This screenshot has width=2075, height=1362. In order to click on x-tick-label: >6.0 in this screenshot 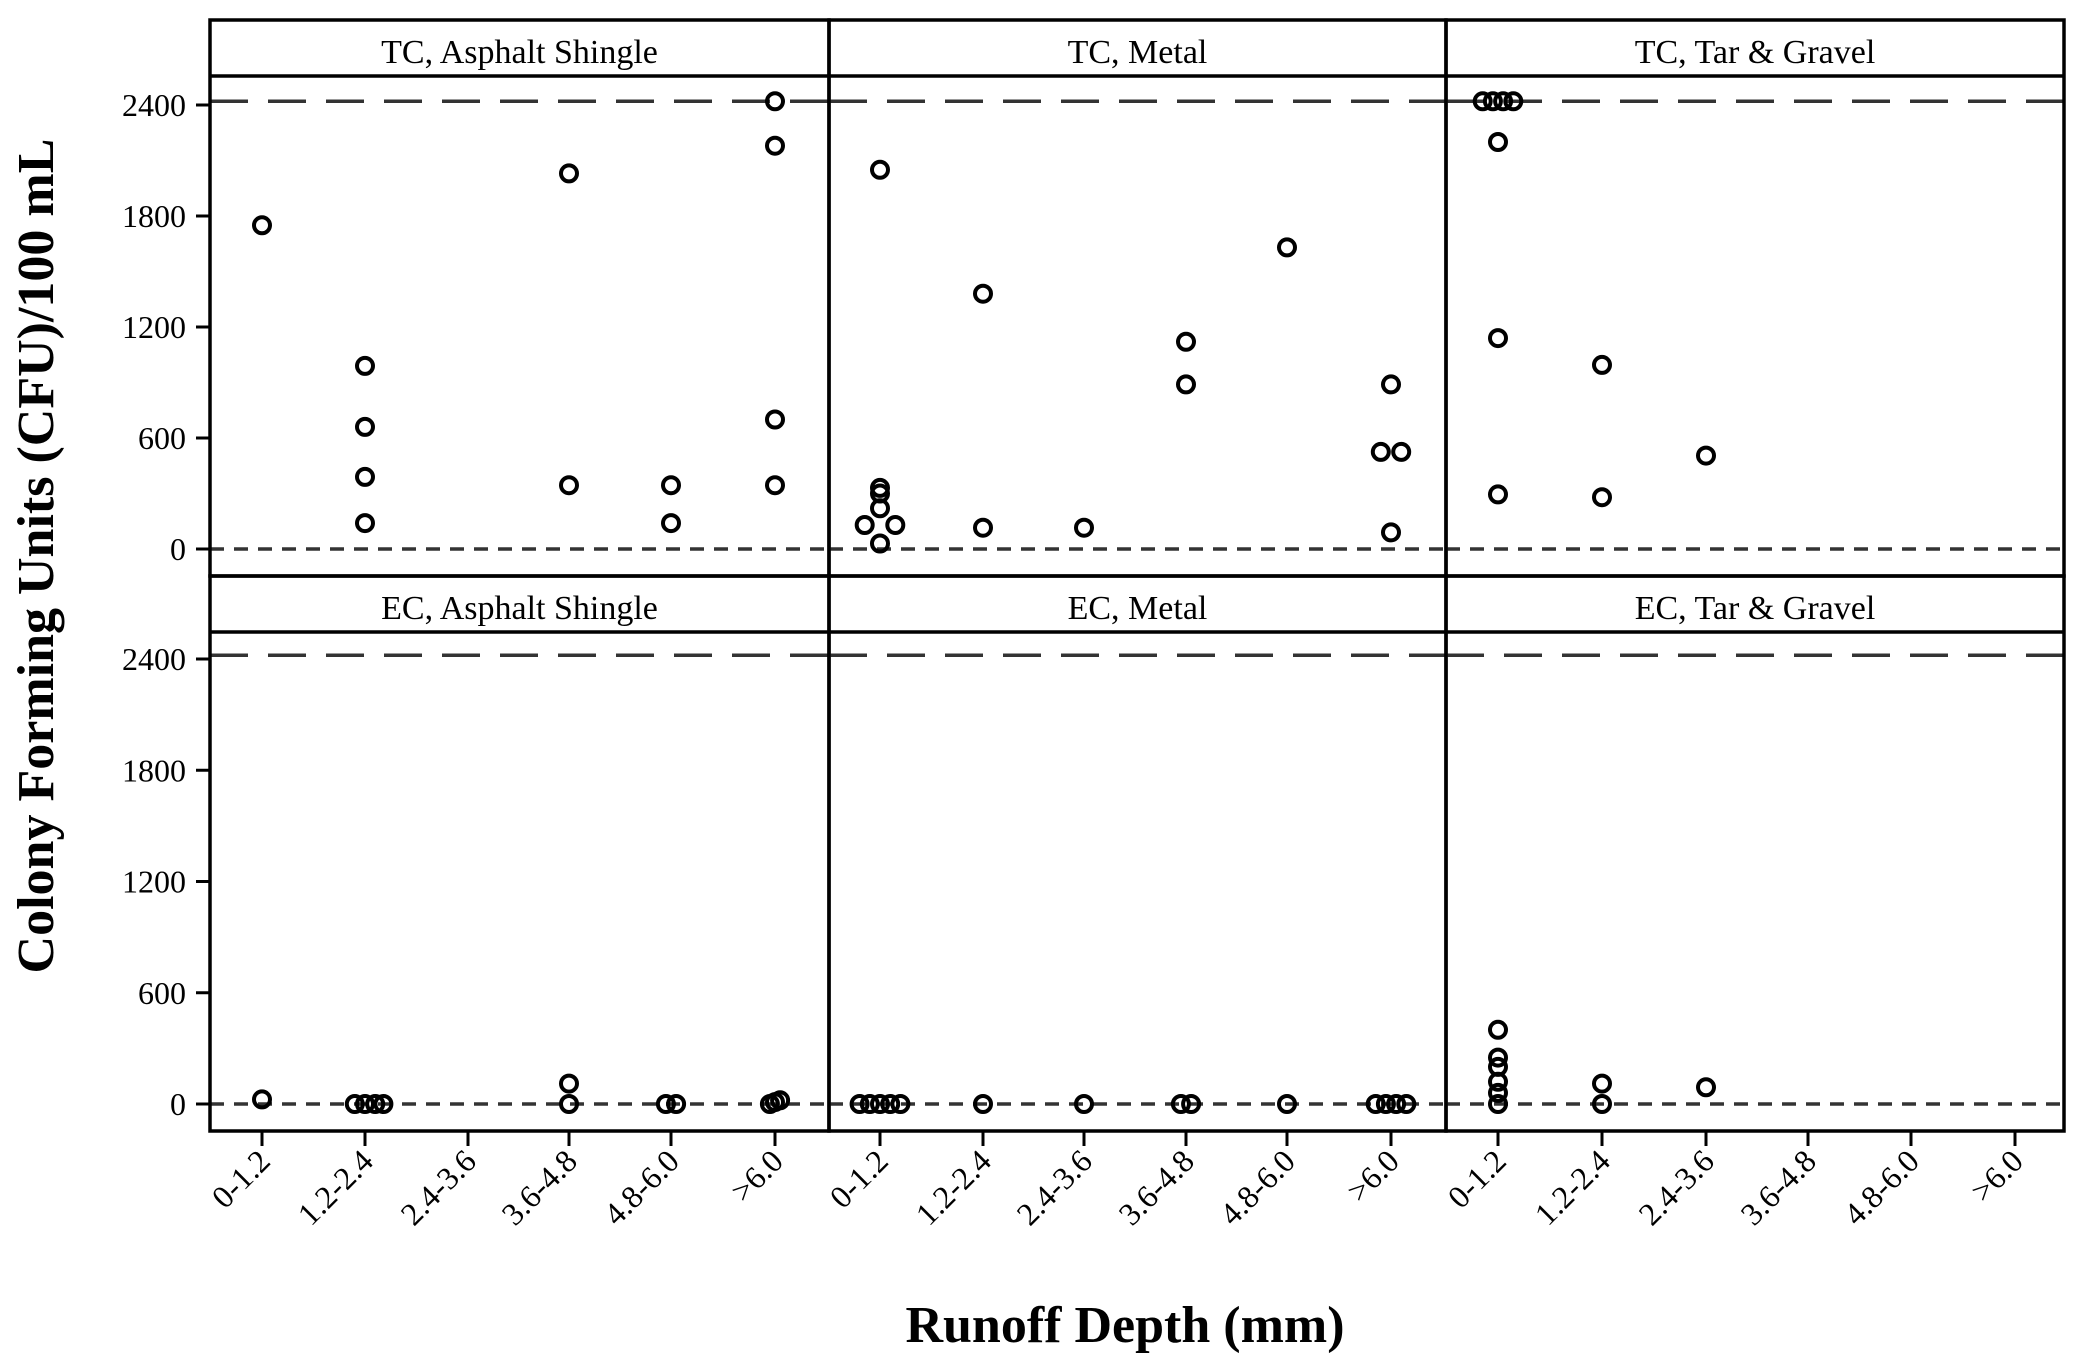, I will do `click(756, 1175)`.